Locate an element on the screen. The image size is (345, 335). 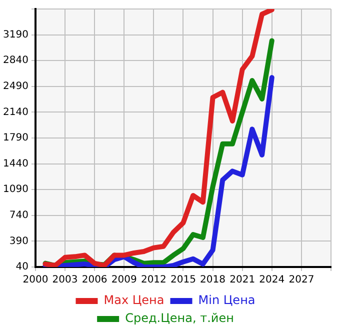
x-tick-label: 2018 is located at coordinates (213, 280).